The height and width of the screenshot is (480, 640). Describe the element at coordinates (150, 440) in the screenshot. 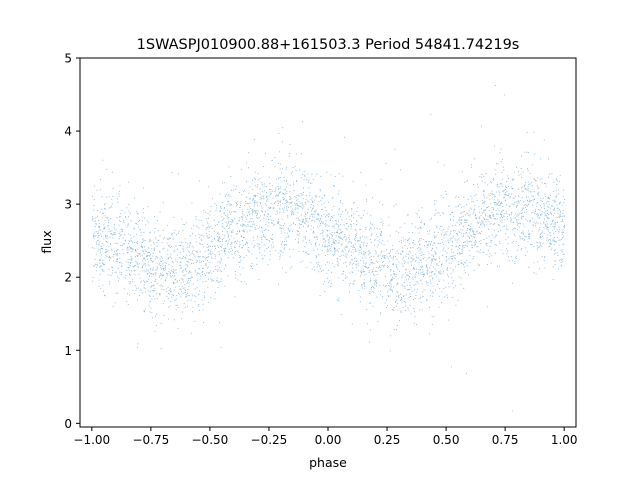

I see `x-tick-label: −0.75` at that location.